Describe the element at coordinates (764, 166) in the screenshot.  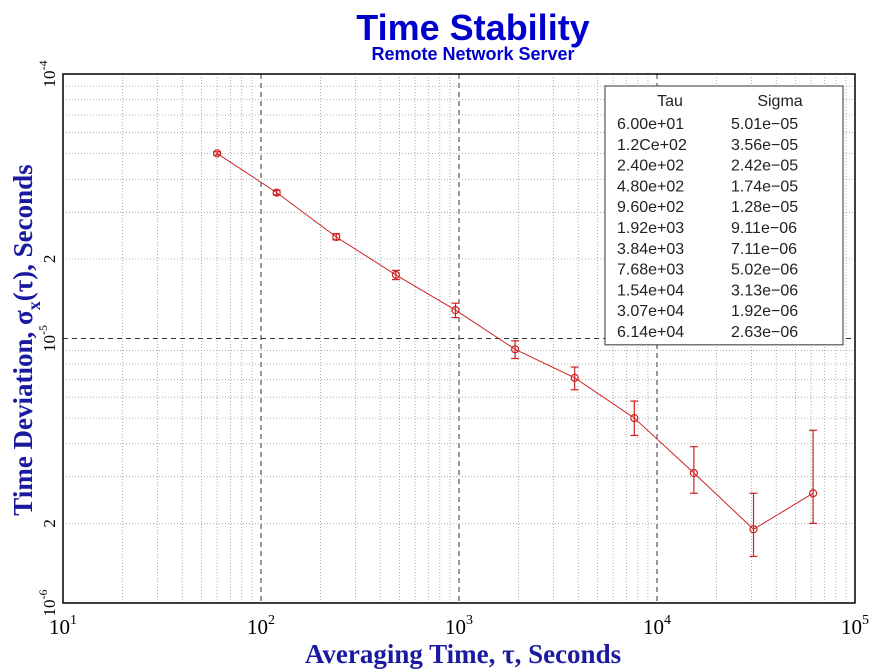
I see `legend-sigma-value: 2.42e−05` at that location.